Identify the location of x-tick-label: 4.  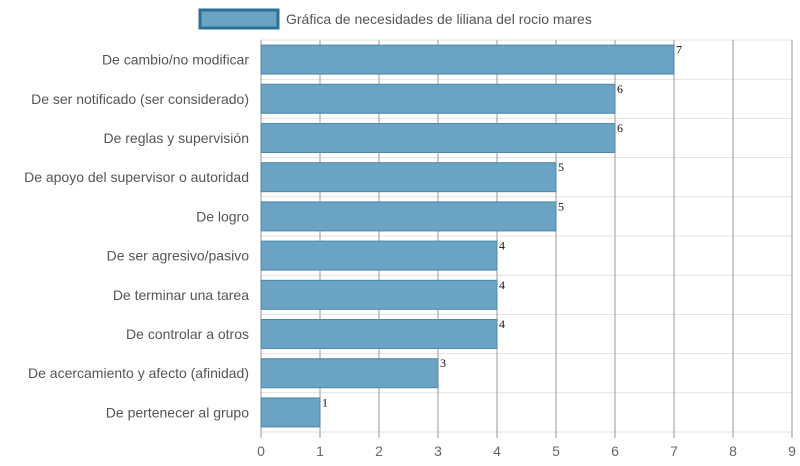
(497, 451).